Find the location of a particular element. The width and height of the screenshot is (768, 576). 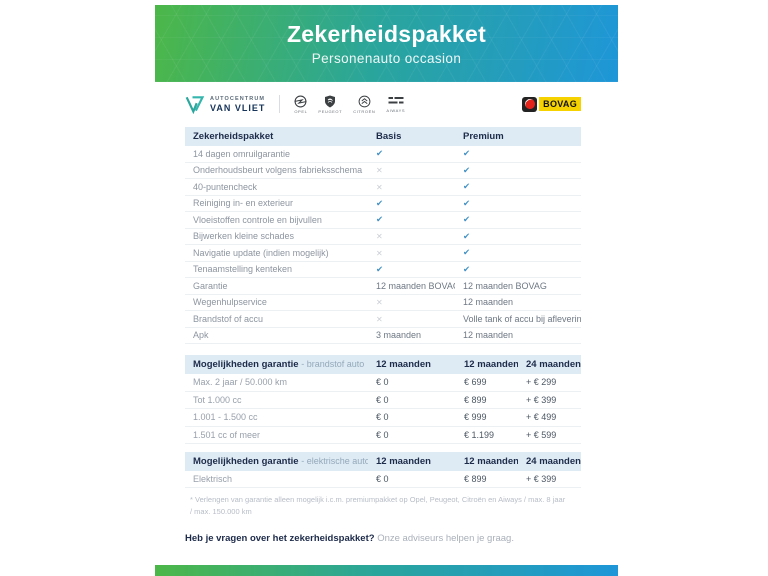

row-label: Apk is located at coordinates (201, 335).